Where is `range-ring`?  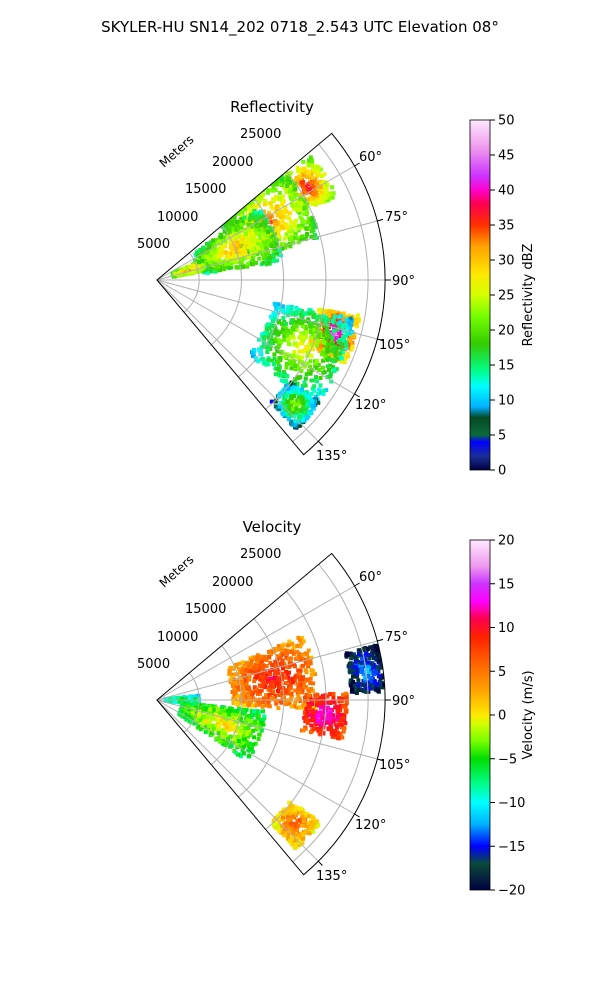
range-ring is located at coordinates (261, 708).